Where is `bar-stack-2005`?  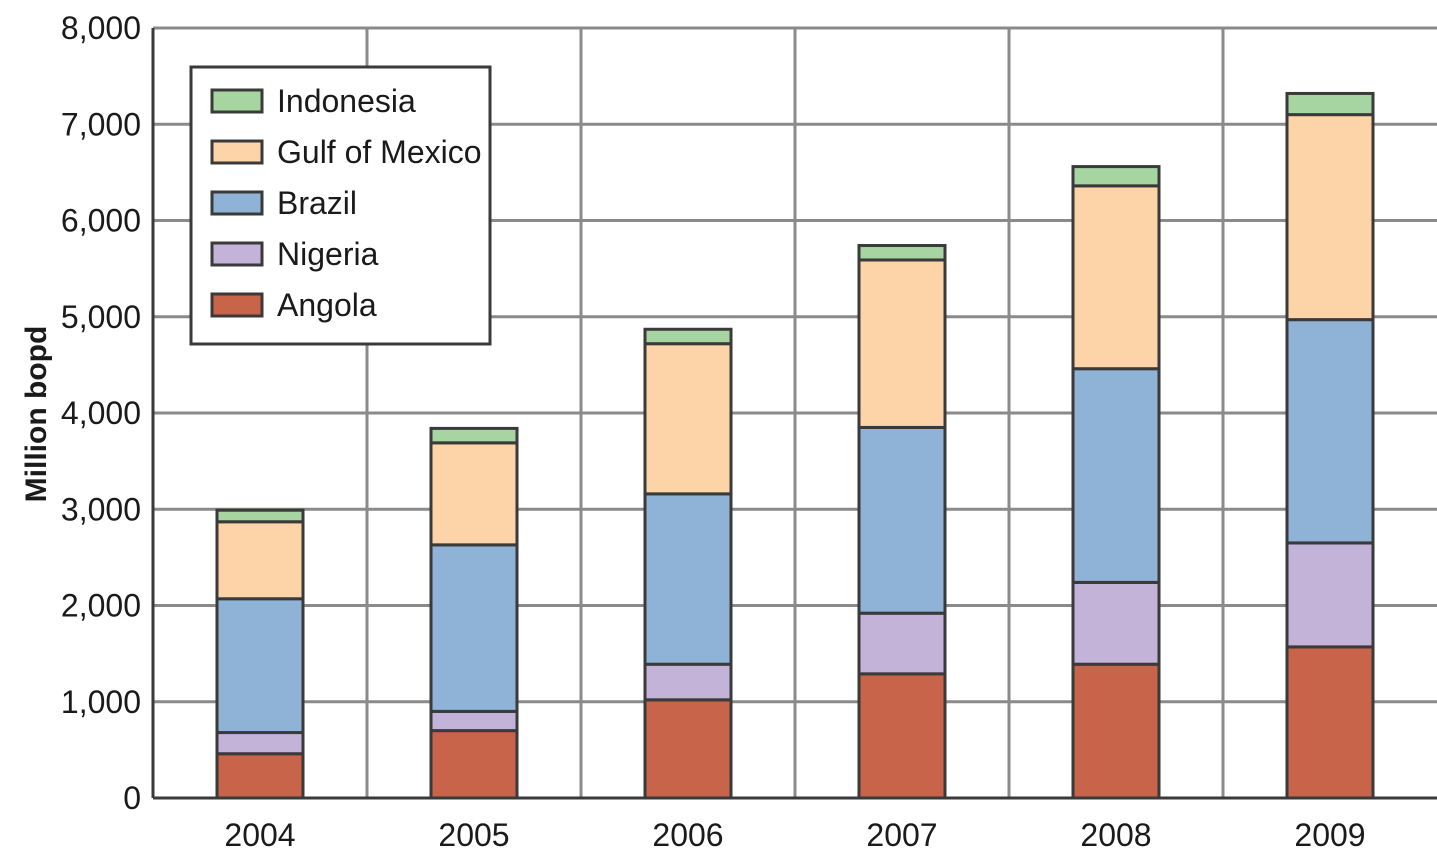
bar-stack-2005 is located at coordinates (474, 613).